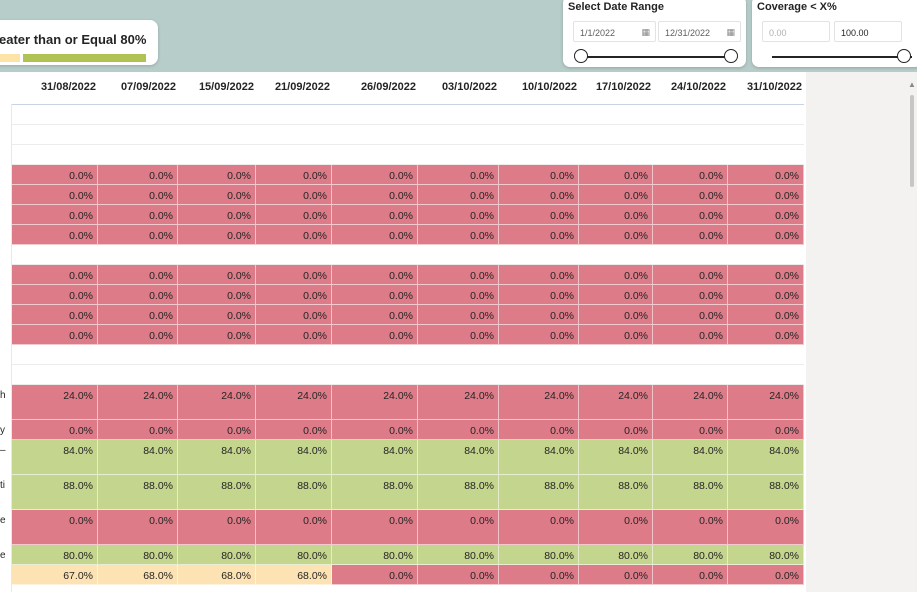  Describe the element at coordinates (912, 141) in the screenshot. I see `vertical-scrollbar` at that location.